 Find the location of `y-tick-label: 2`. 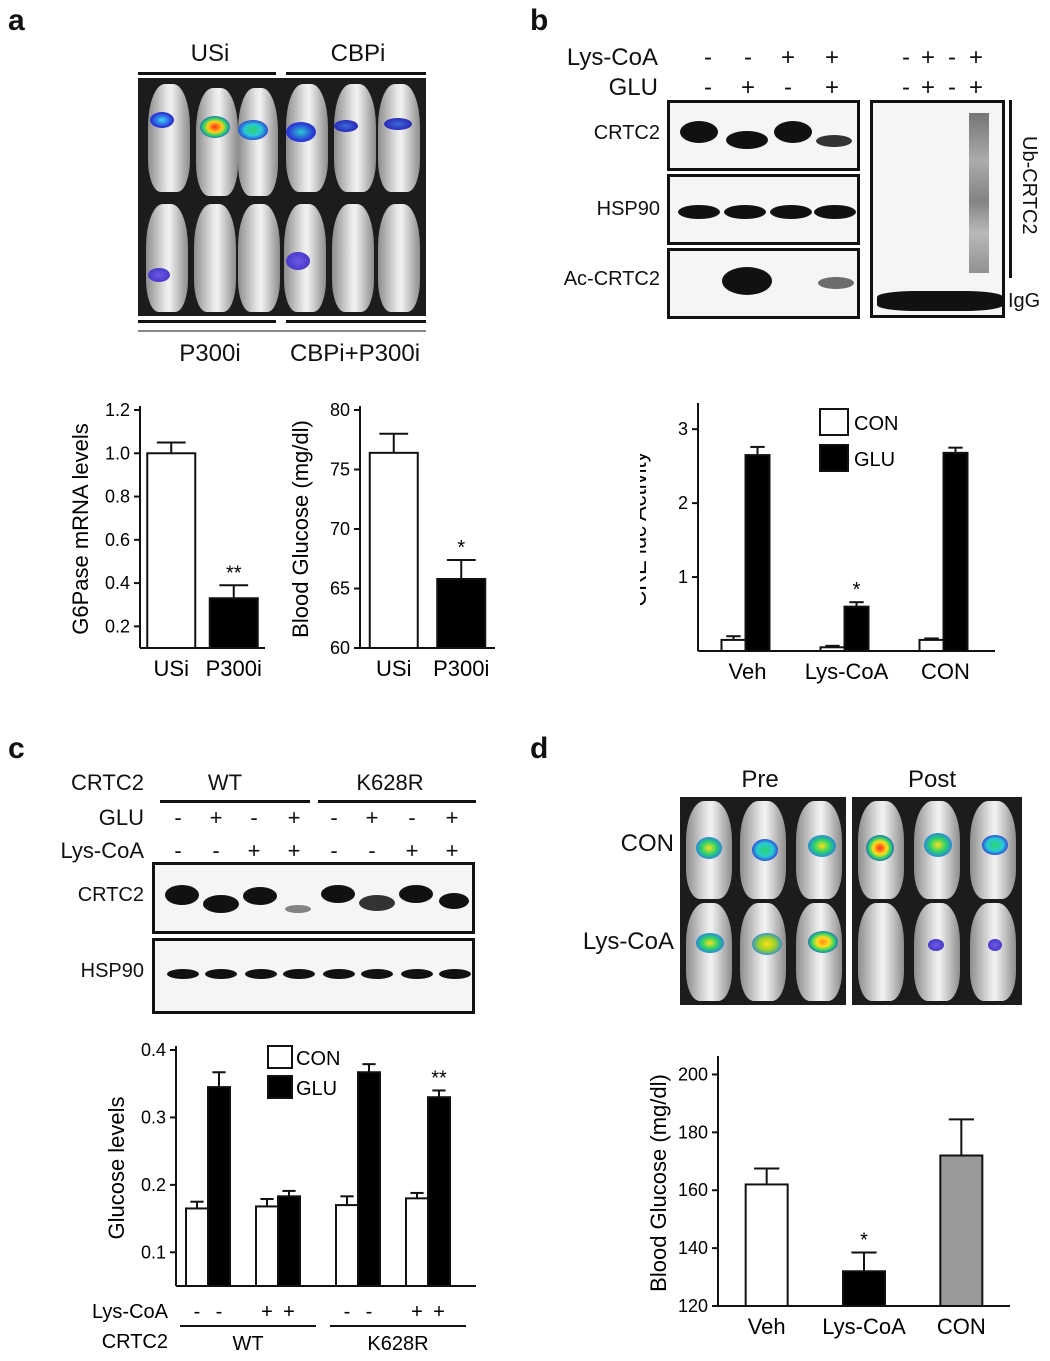

y-tick-label: 2 is located at coordinates (683, 503).